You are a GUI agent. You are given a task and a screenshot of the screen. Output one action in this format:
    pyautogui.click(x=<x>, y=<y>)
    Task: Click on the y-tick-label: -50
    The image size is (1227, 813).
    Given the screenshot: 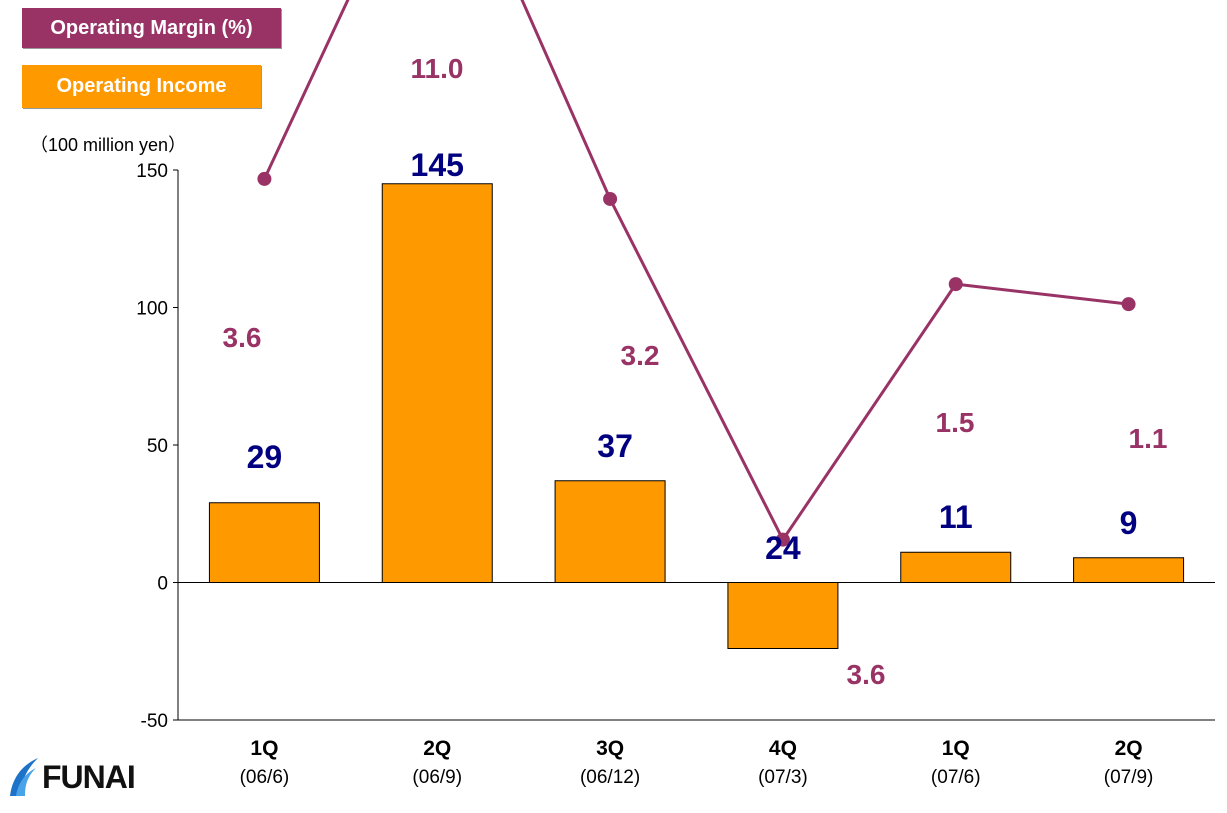 What is the action you would take?
    pyautogui.click(x=154, y=721)
    